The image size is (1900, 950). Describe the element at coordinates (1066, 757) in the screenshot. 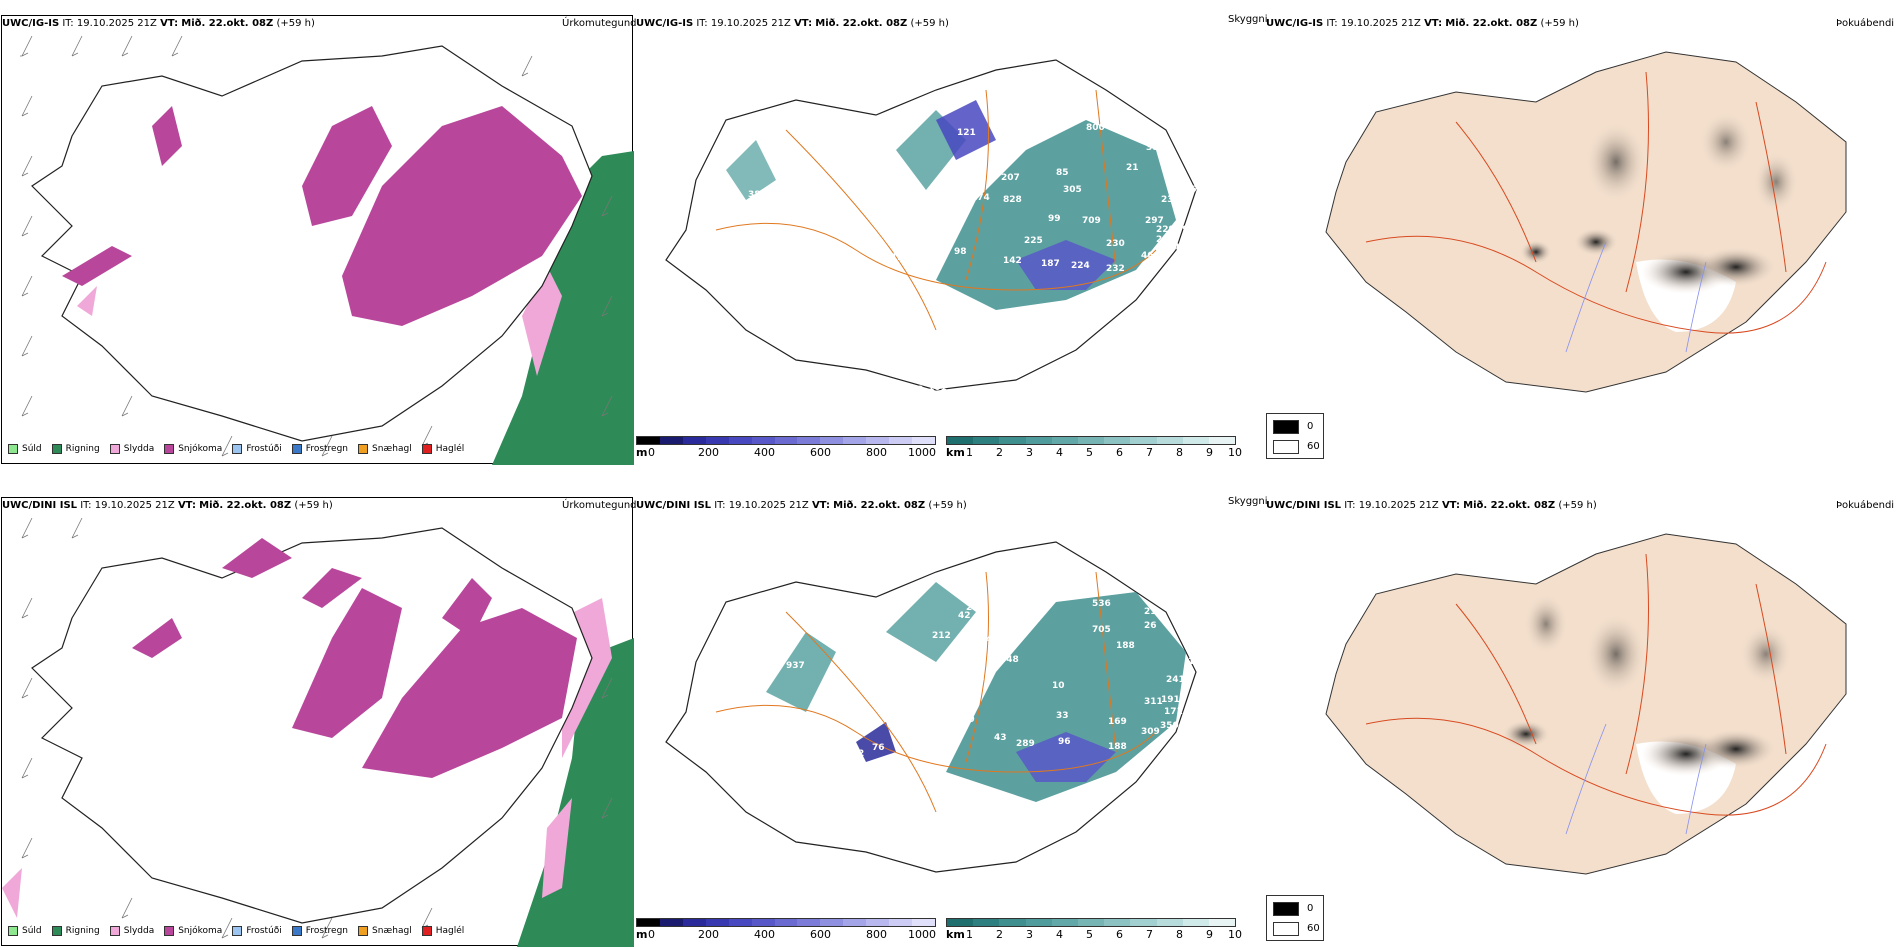

I see `ceiling-area` at that location.